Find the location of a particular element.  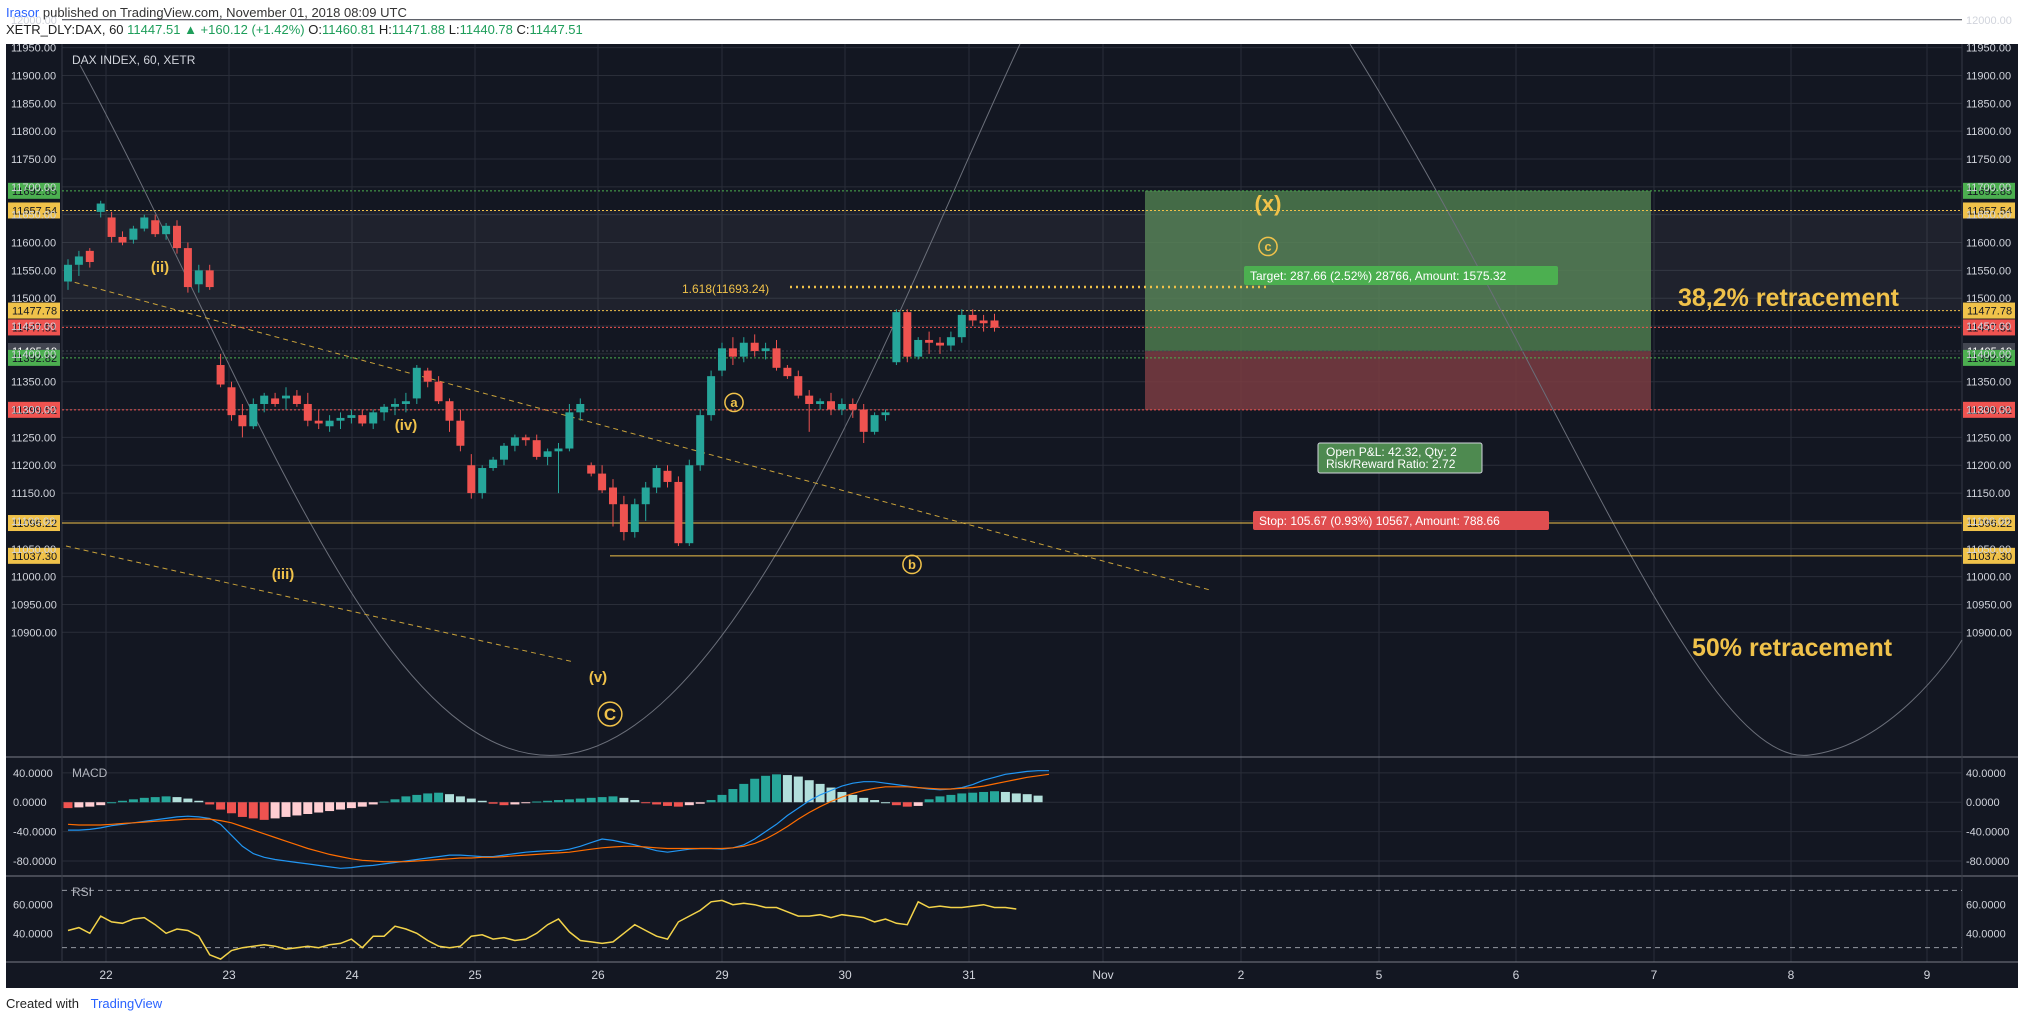

price-tick-label: 11950.00 is located at coordinates (1988, 49).